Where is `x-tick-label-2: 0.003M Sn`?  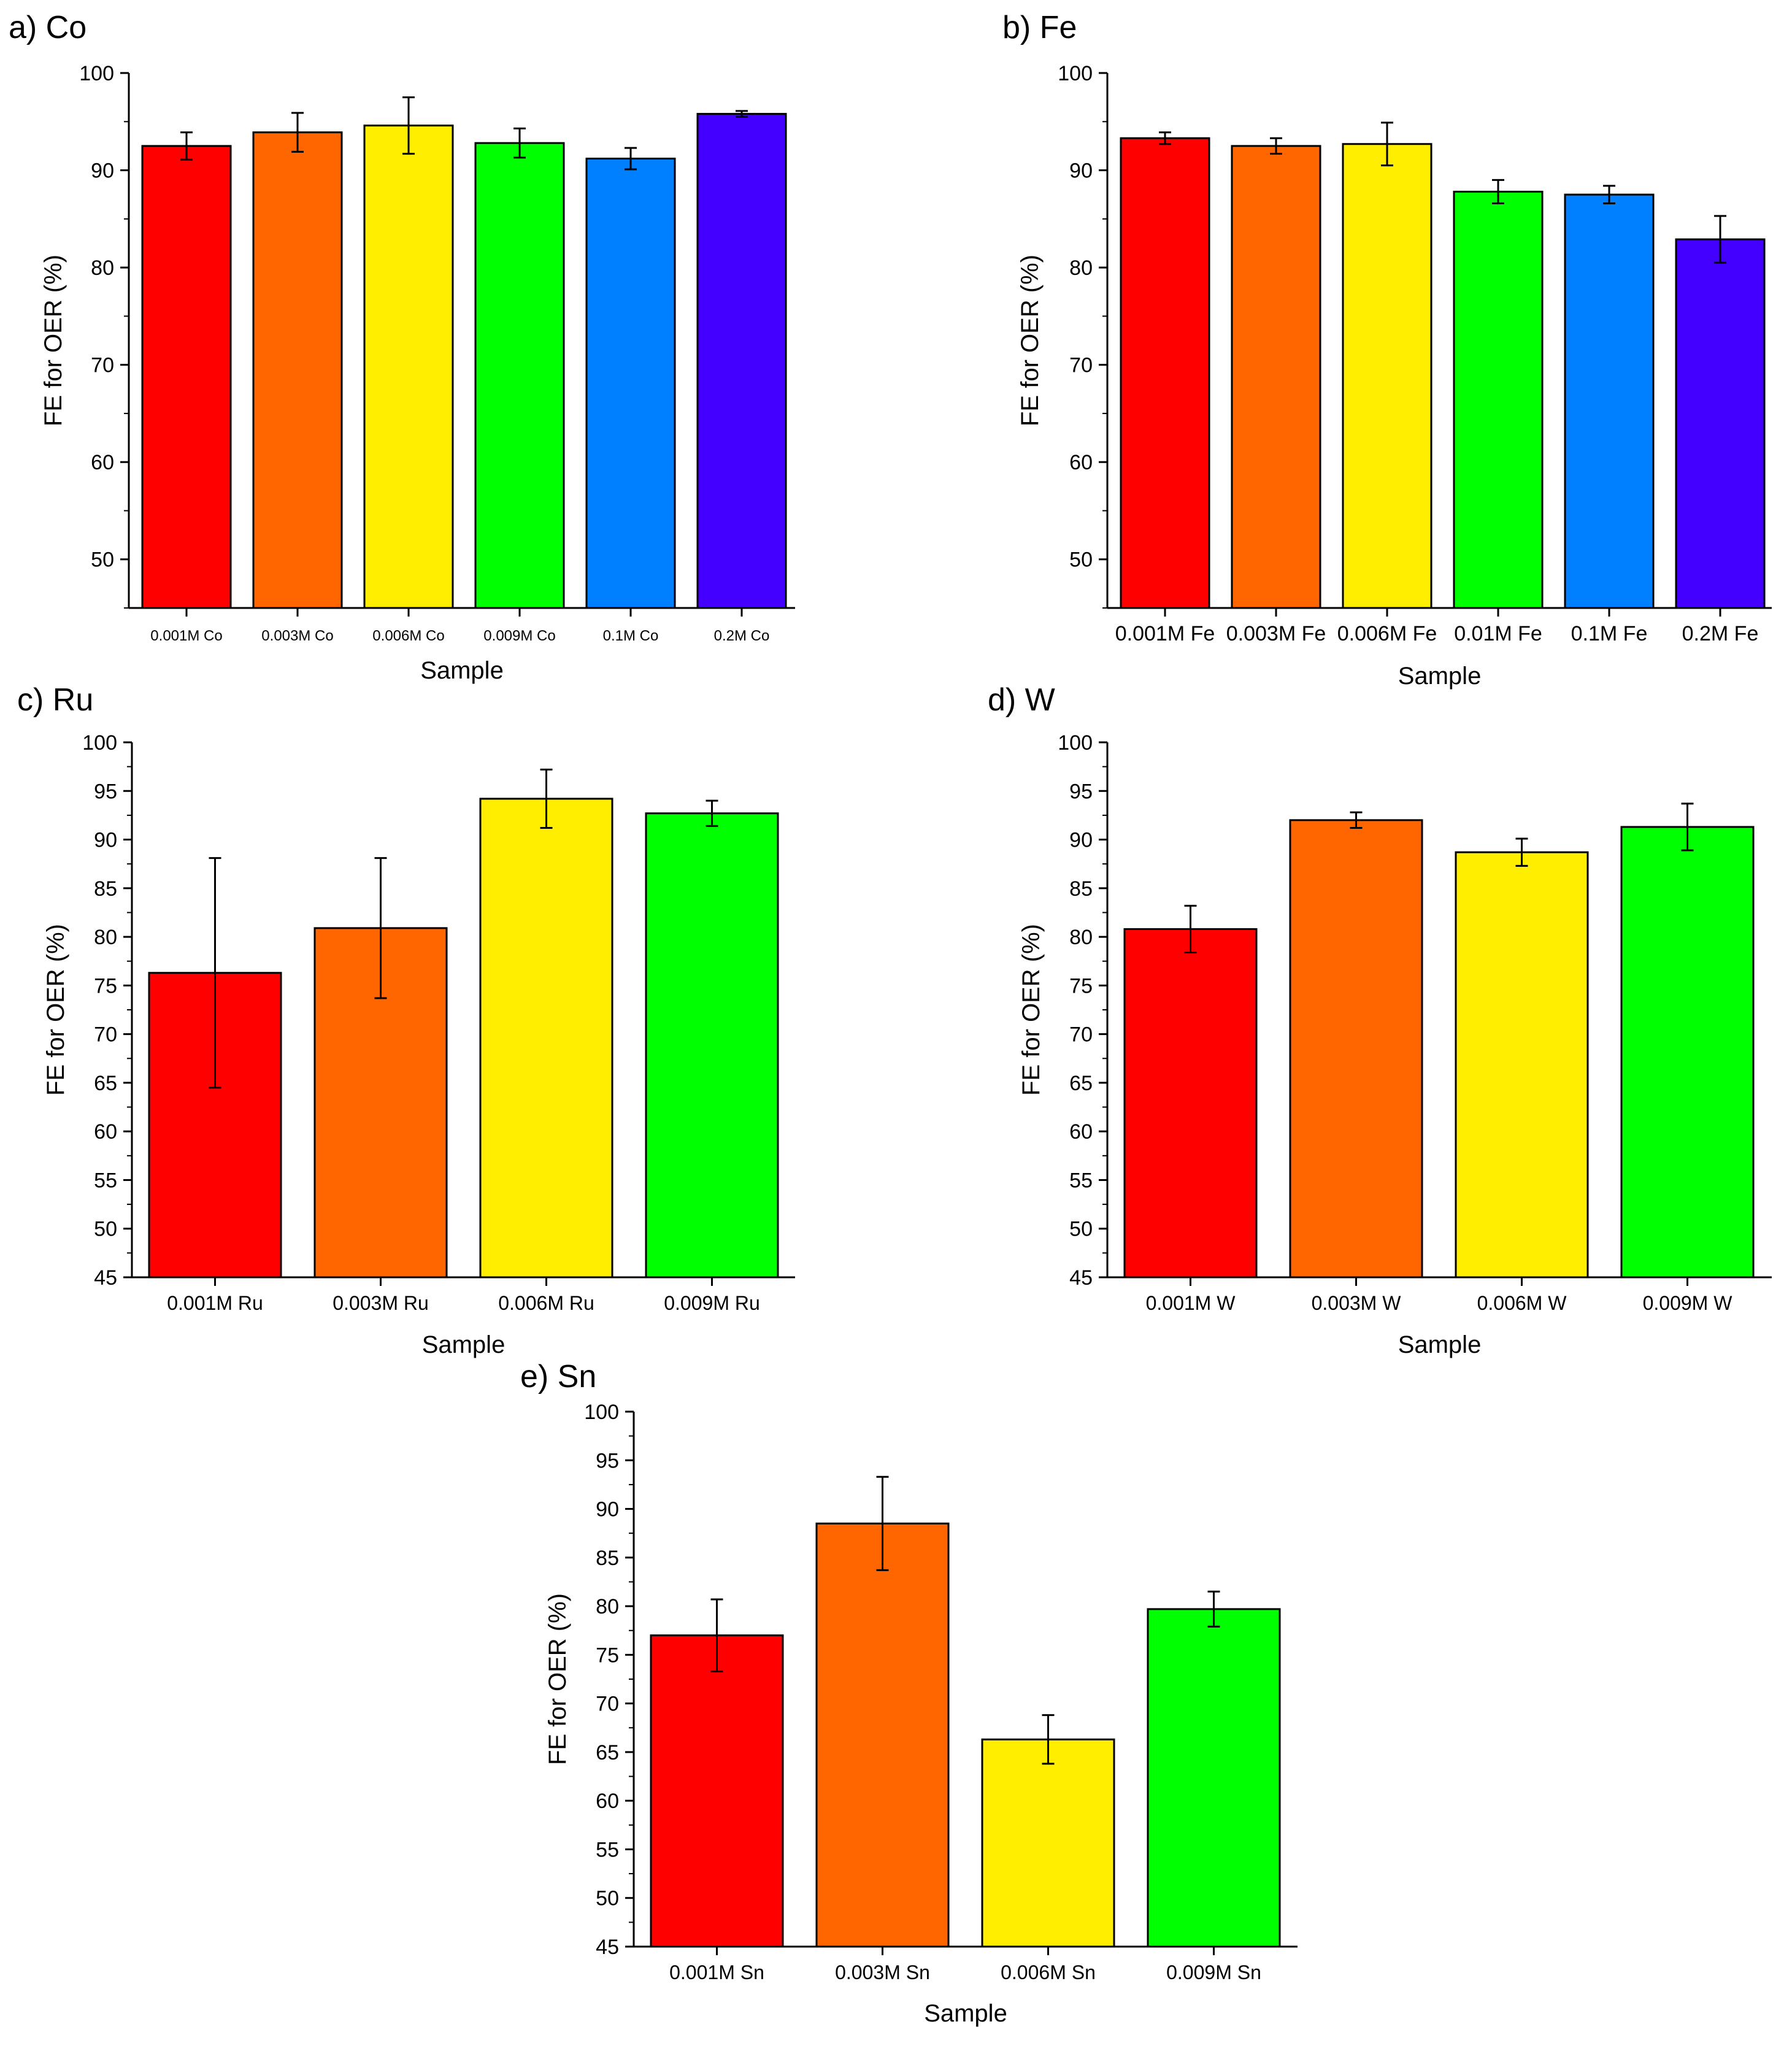 x-tick-label-2: 0.003M Sn is located at coordinates (882, 1972).